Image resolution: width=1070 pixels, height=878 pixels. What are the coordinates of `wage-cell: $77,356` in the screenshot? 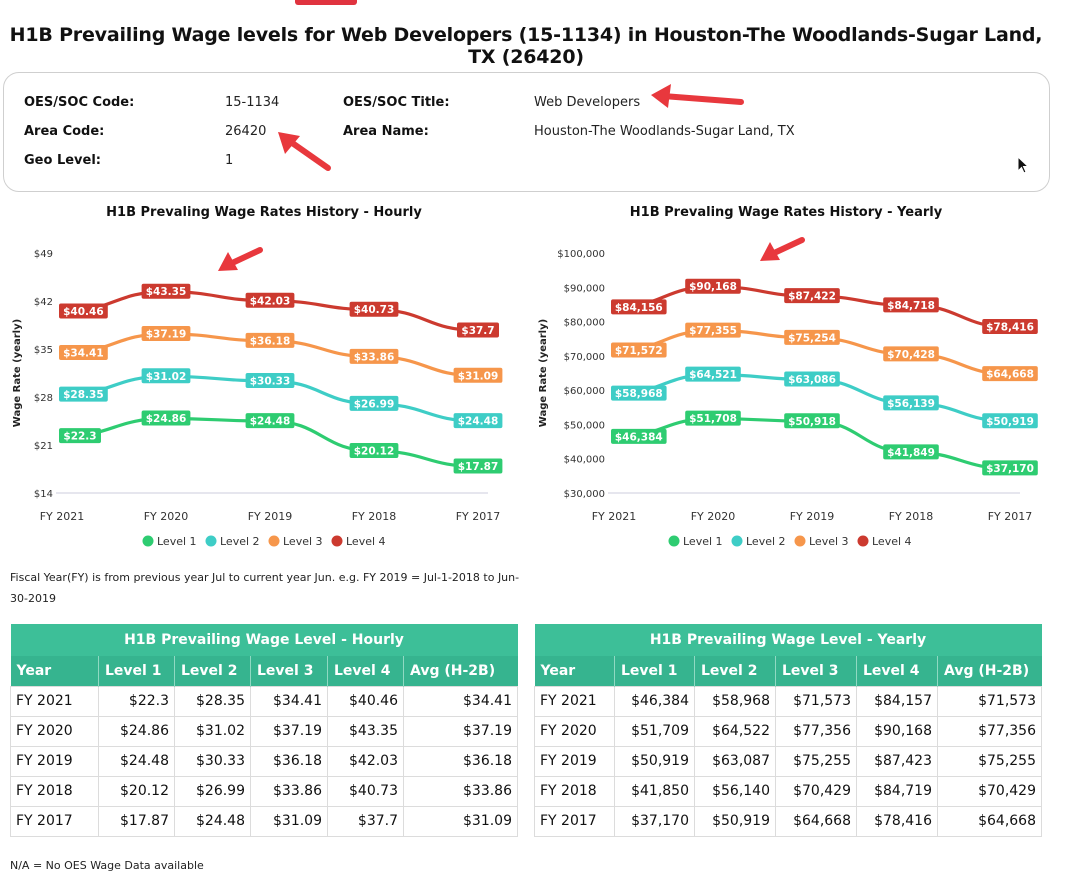 It's located at (816, 731).